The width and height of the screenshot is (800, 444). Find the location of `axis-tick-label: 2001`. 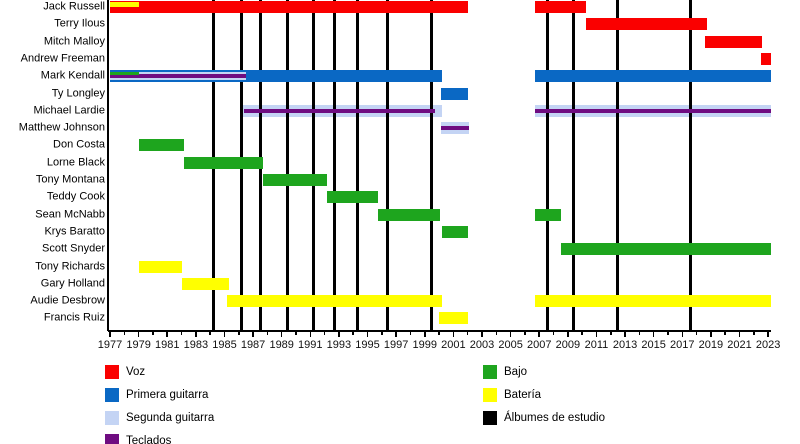

axis-tick-label: 2001 is located at coordinates (453, 345).